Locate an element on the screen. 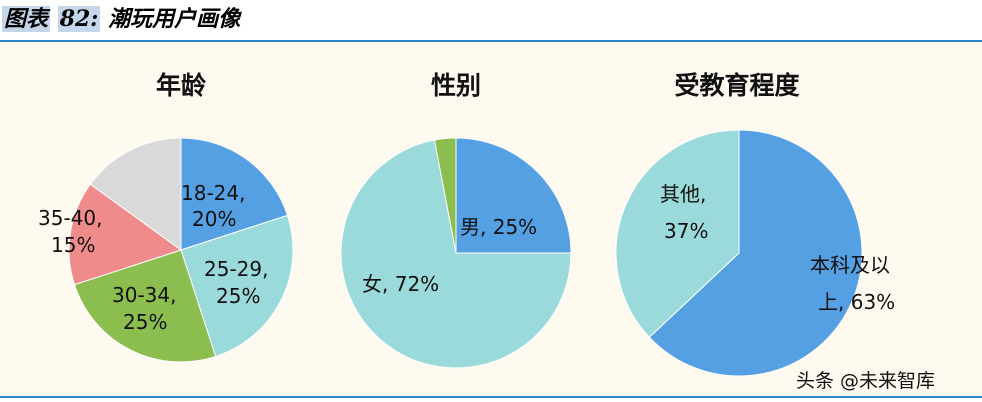 The width and height of the screenshot is (982, 402). slice-value-25-29: 25% is located at coordinates (238, 296).